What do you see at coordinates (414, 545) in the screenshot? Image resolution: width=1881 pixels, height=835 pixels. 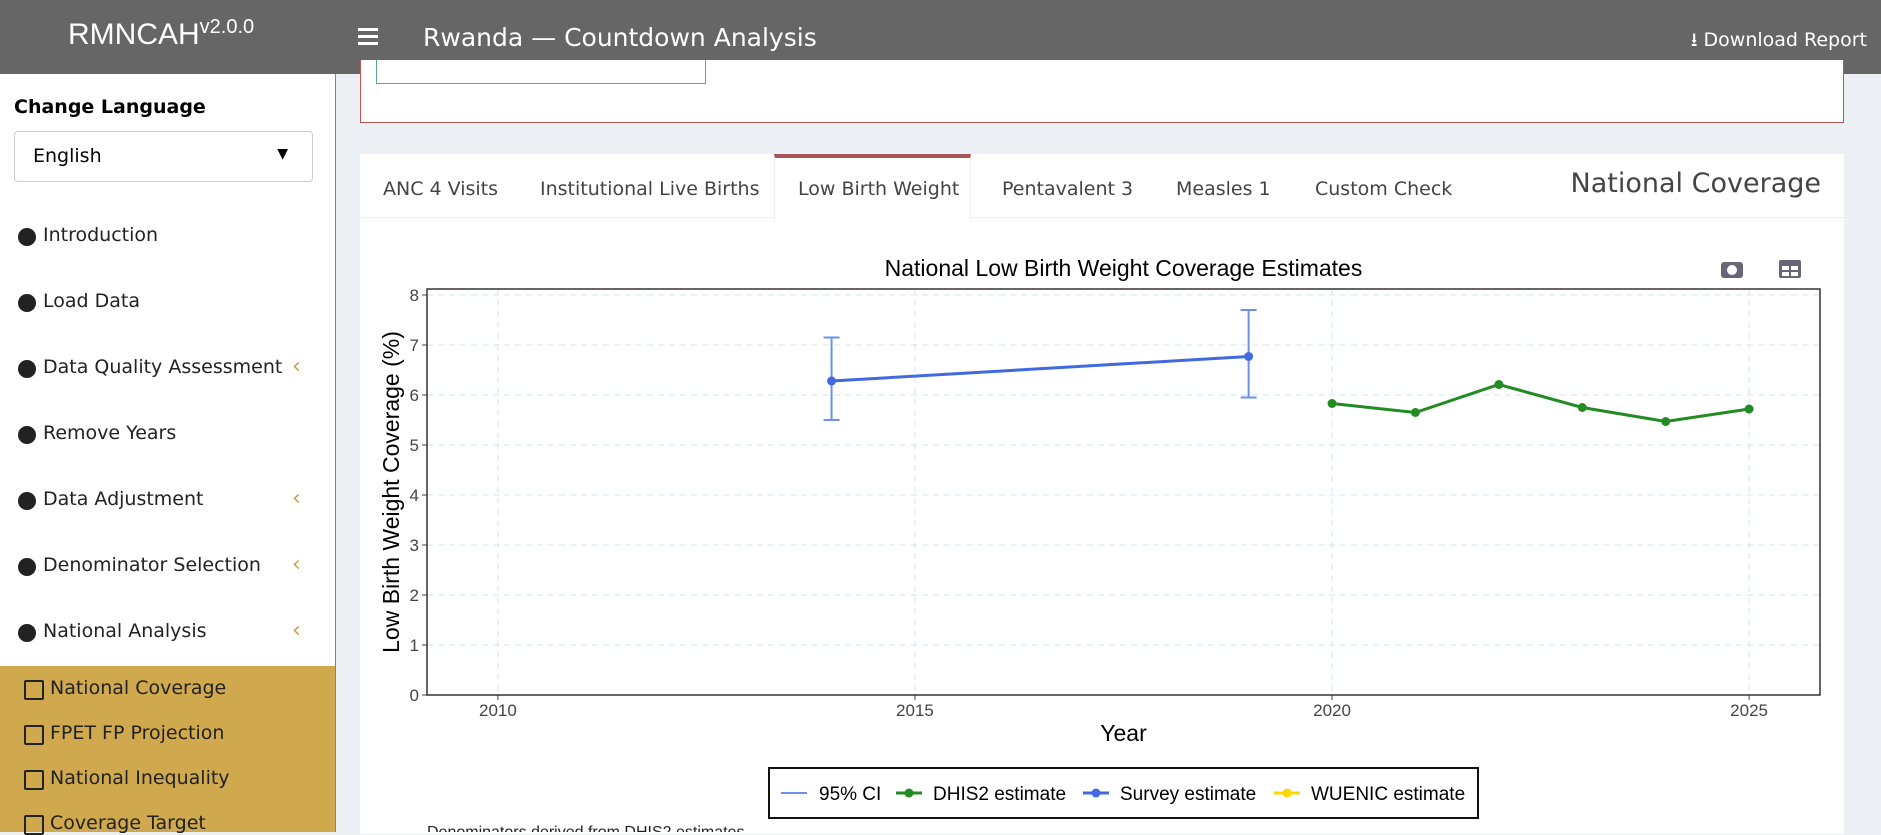 I see `y-tick-label: 3` at bounding box center [414, 545].